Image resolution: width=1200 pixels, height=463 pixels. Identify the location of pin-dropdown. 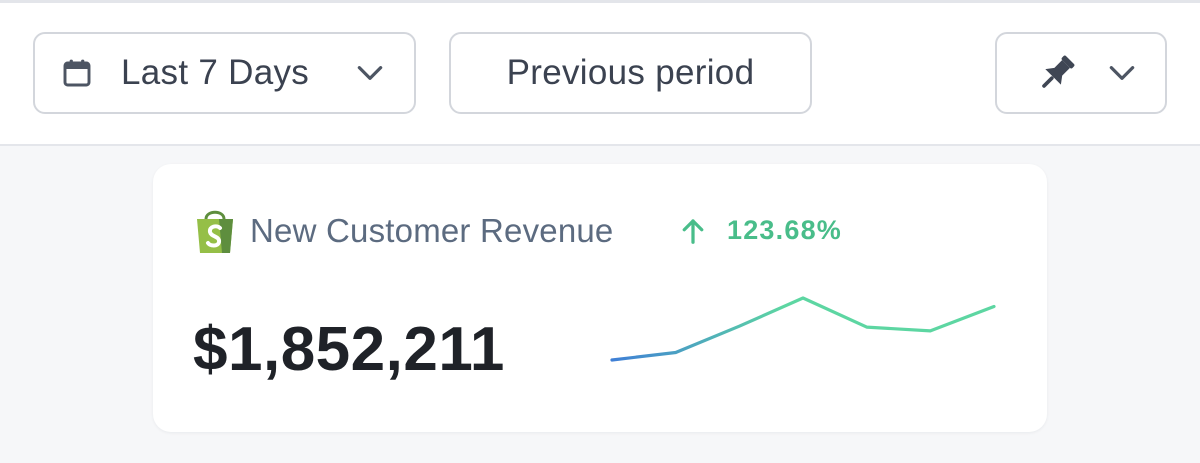
(1081, 73).